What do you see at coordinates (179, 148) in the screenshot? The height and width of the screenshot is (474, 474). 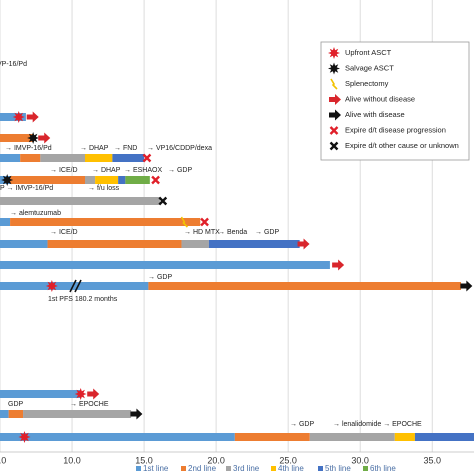 I see `annotation: → VP16/CDDP/dexa` at bounding box center [179, 148].